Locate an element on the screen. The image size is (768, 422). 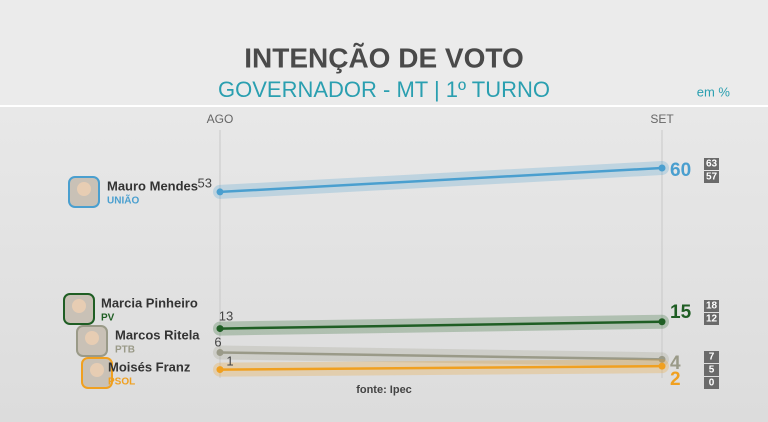
party-label: PTB is located at coordinates (125, 350).